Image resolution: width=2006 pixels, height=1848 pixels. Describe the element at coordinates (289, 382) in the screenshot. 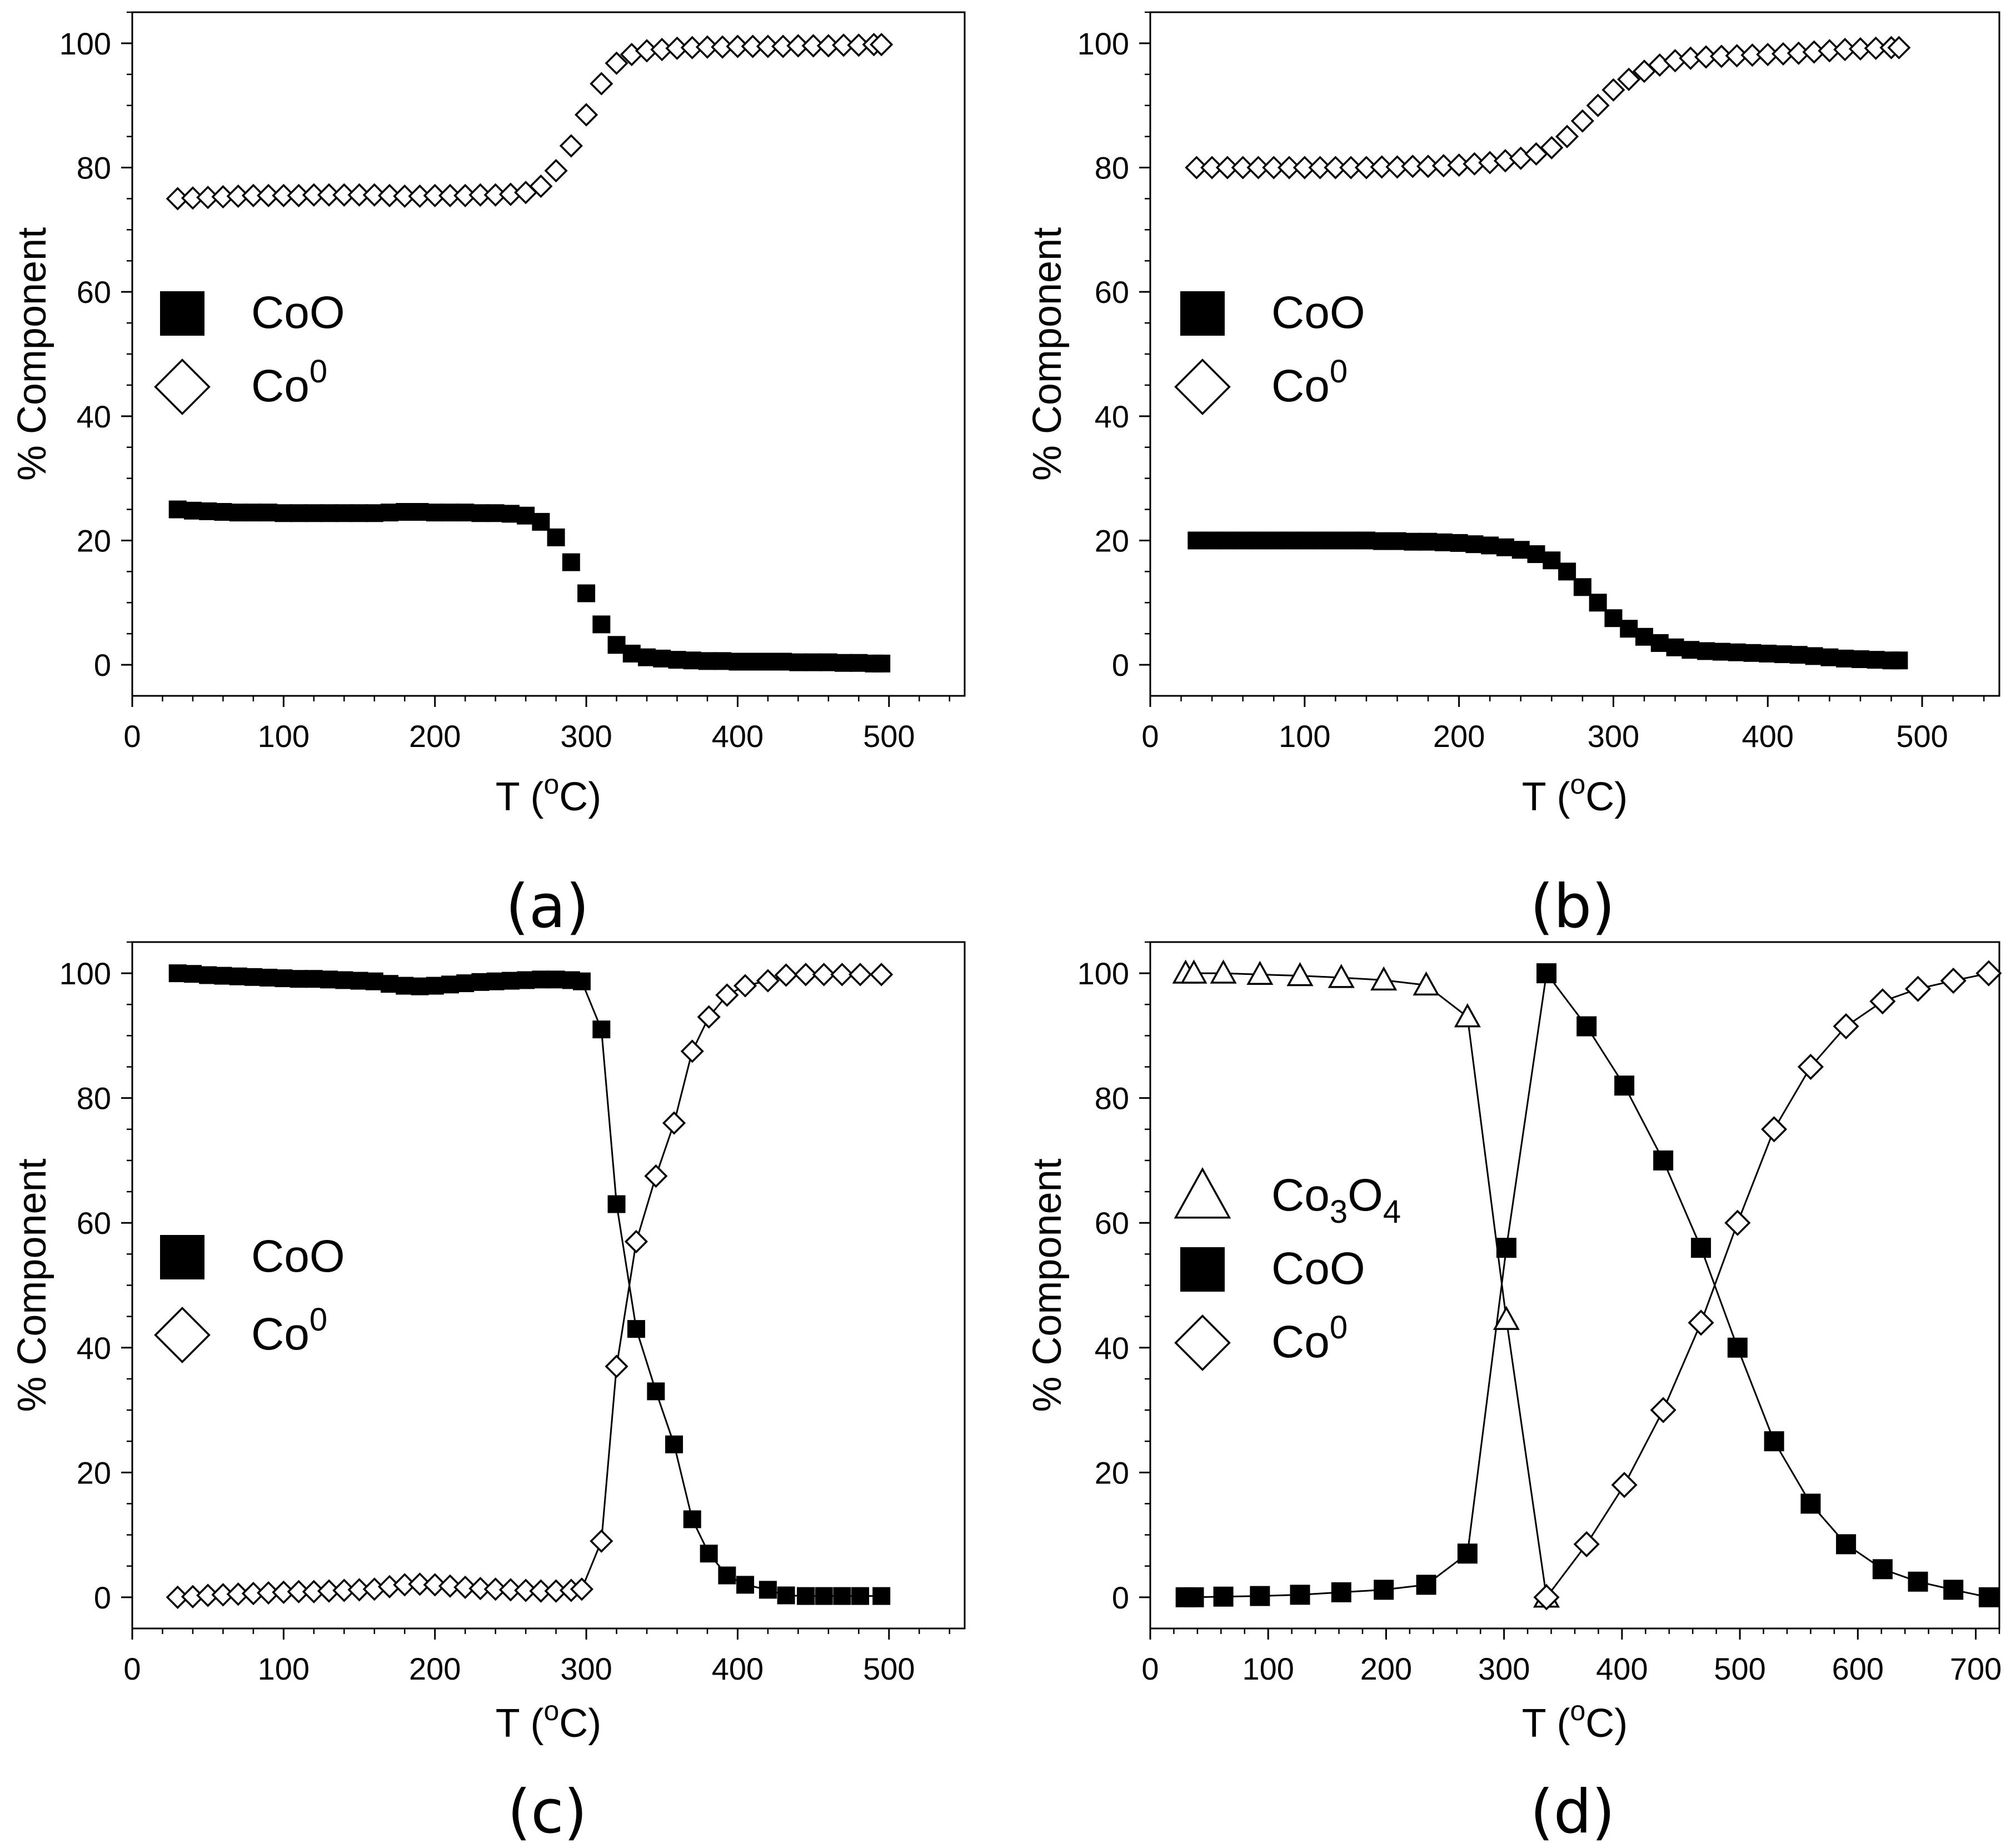

I see `legend-label-co0: Co0` at that location.